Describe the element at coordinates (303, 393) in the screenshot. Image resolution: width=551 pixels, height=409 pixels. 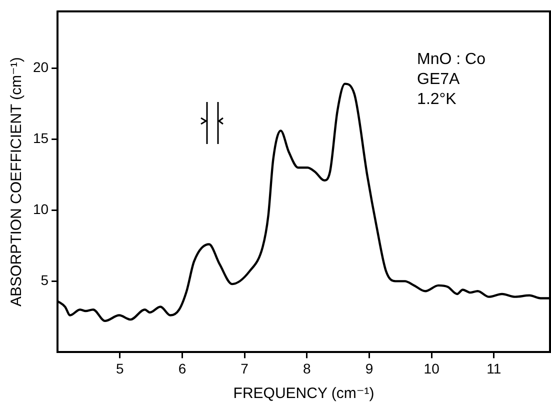
I see `x-axis-title: FREQUENCY (cm⁻¹)` at that location.